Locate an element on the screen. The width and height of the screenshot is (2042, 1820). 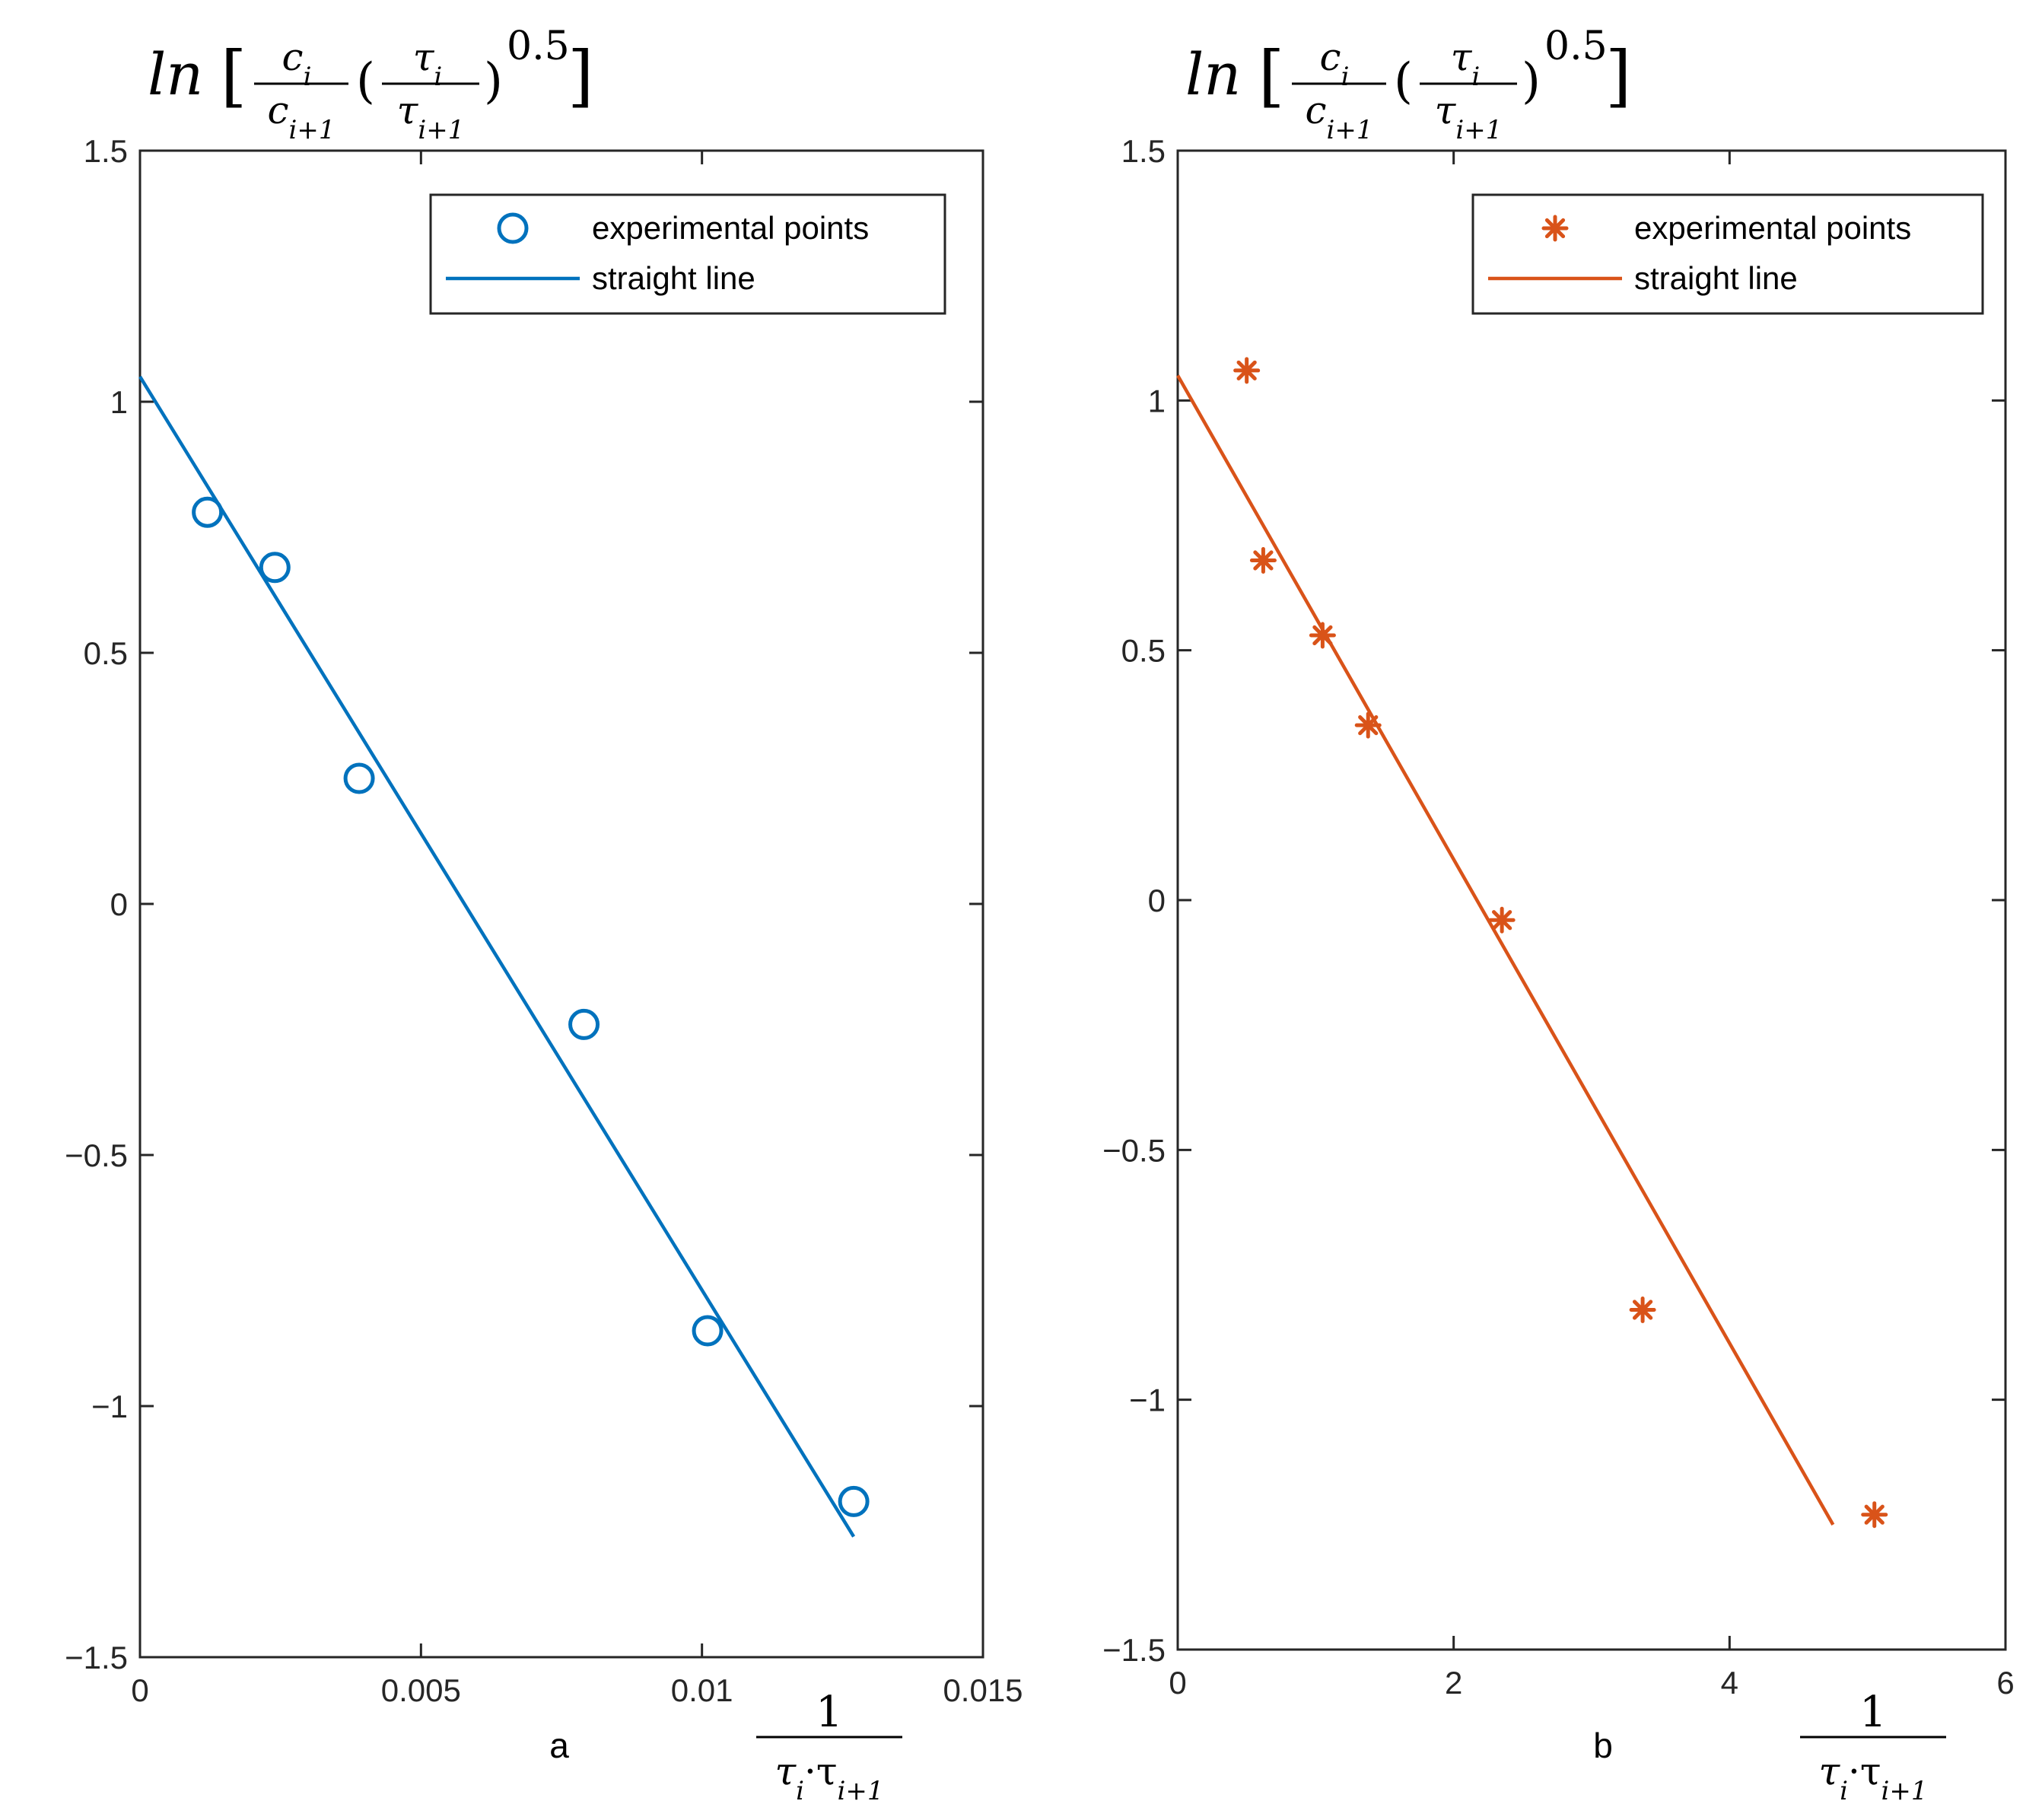
x-tick-label: 0.005 is located at coordinates (421, 1690).